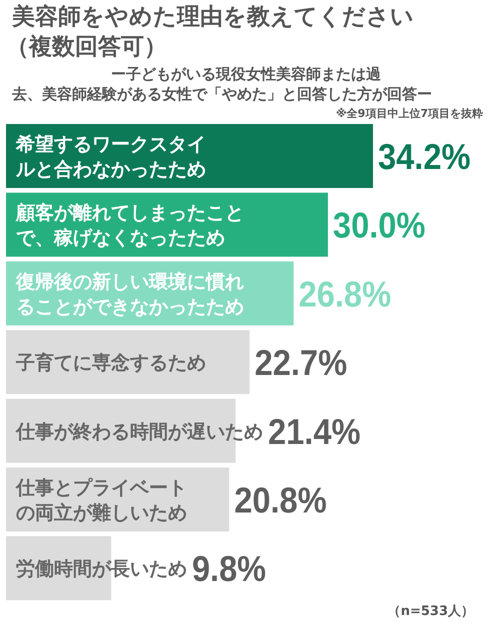 The image size is (492, 622). What do you see at coordinates (139, 431) in the screenshot?
I see `y-tick-label: 仕事が終わる時間が遅いため` at bounding box center [139, 431].